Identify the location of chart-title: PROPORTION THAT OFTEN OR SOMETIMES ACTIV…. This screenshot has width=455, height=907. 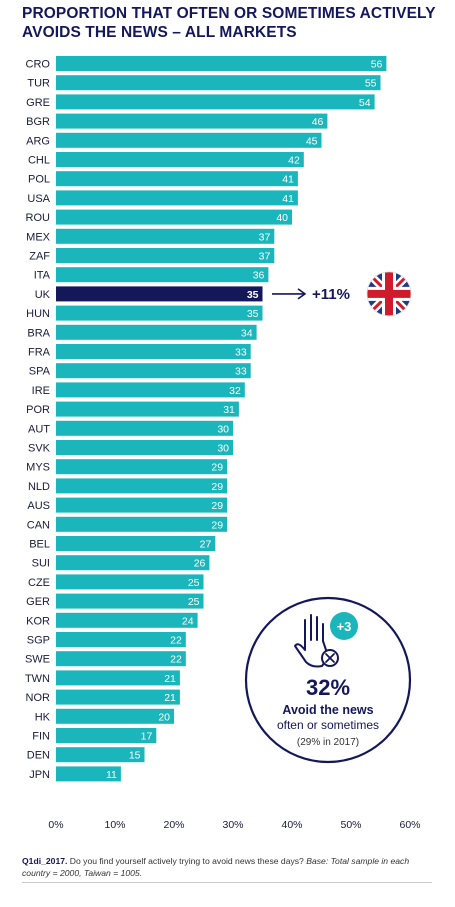
(229, 23).